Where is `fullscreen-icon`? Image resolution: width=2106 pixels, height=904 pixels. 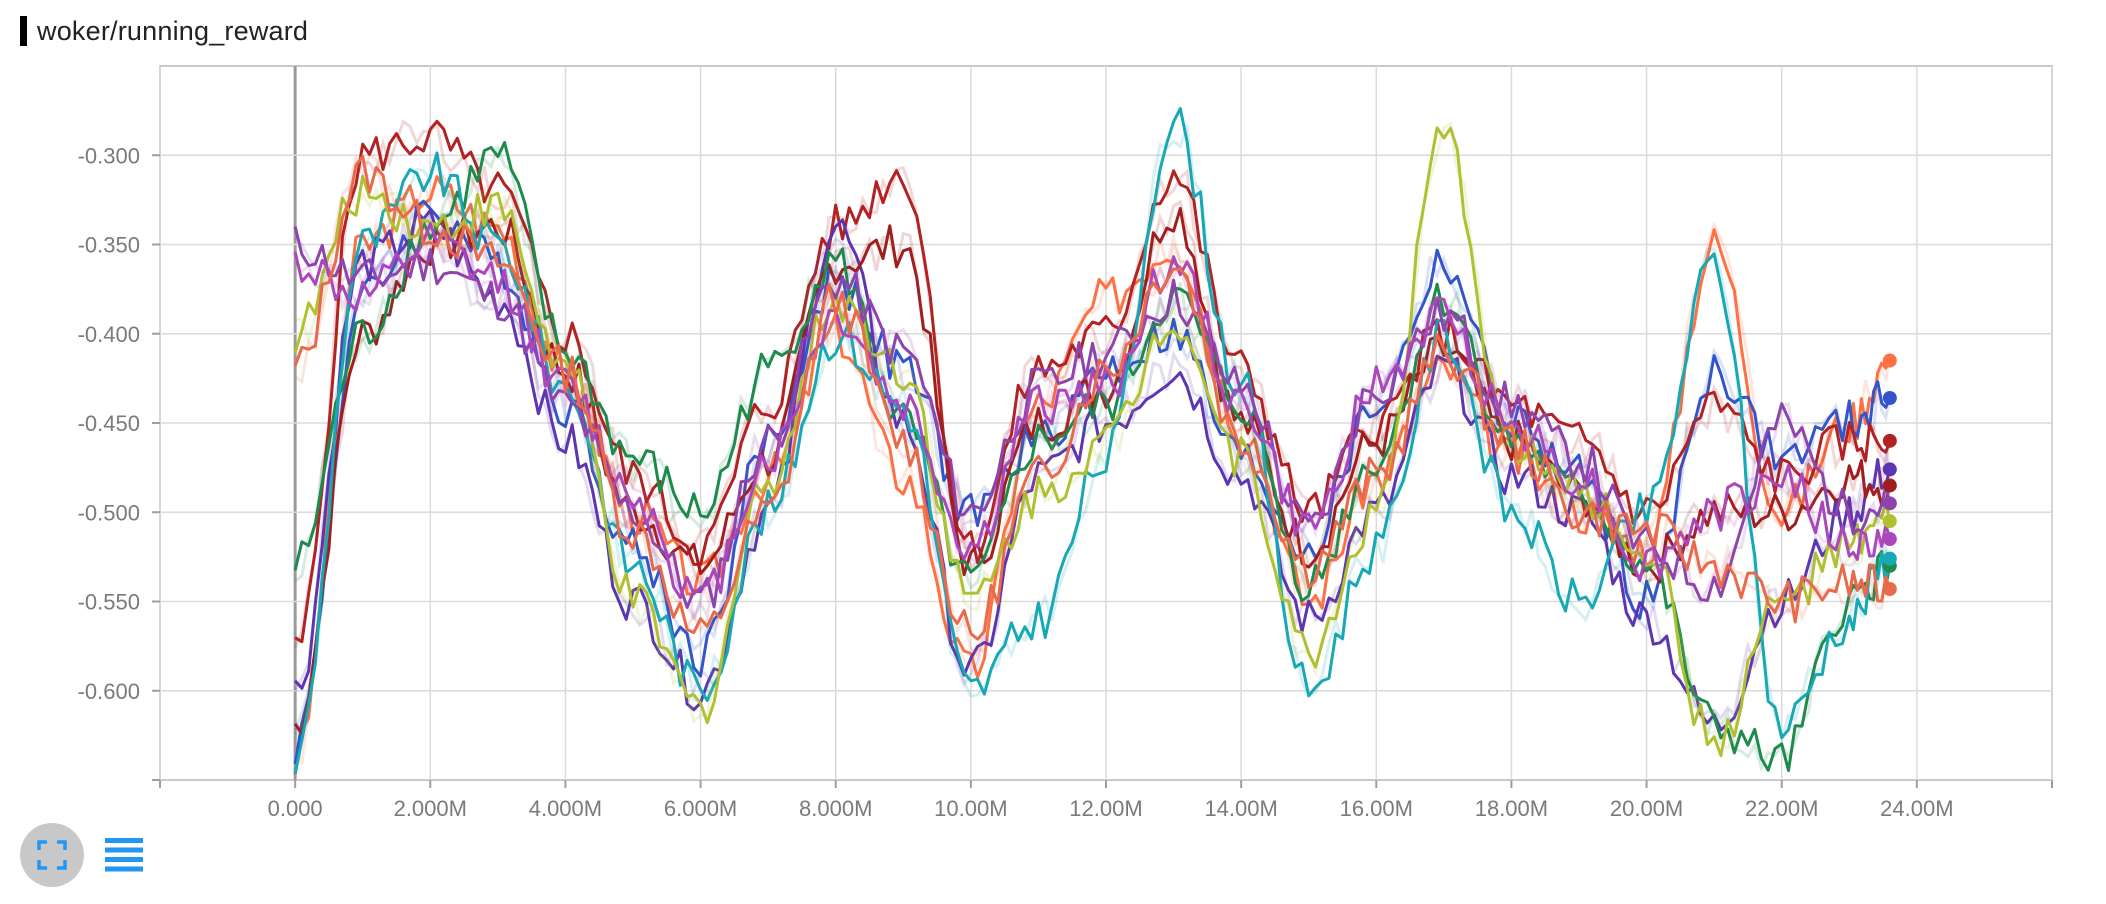 fullscreen-icon is located at coordinates (52, 855).